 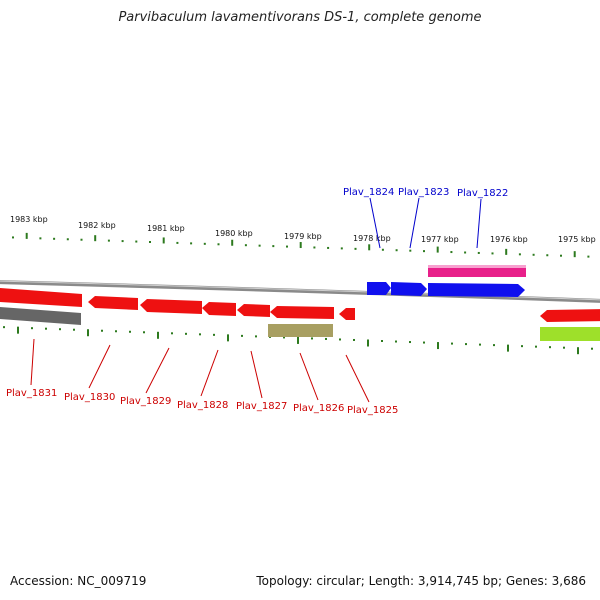 I want to click on scale-label: 1982 kbp, so click(x=97, y=225).